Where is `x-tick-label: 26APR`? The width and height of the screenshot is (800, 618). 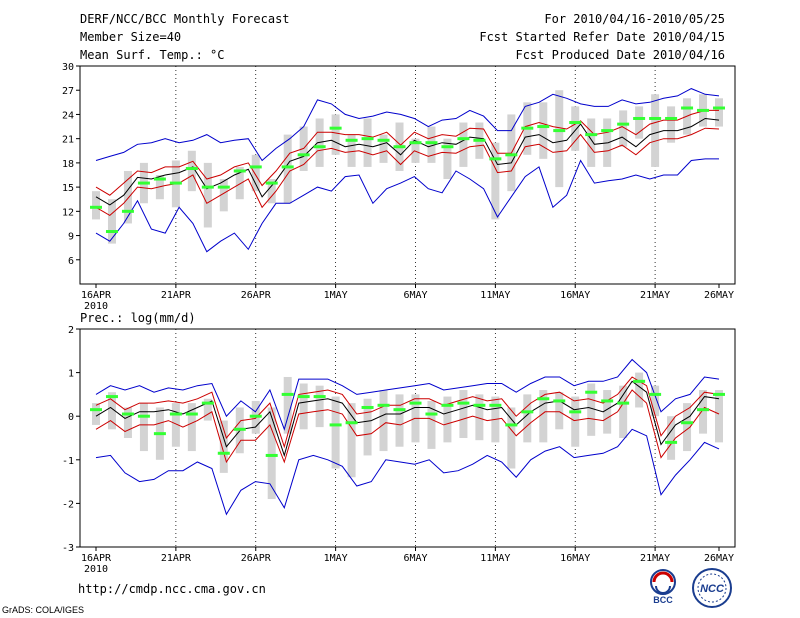 x-tick-label: 26APR is located at coordinates (256, 558).